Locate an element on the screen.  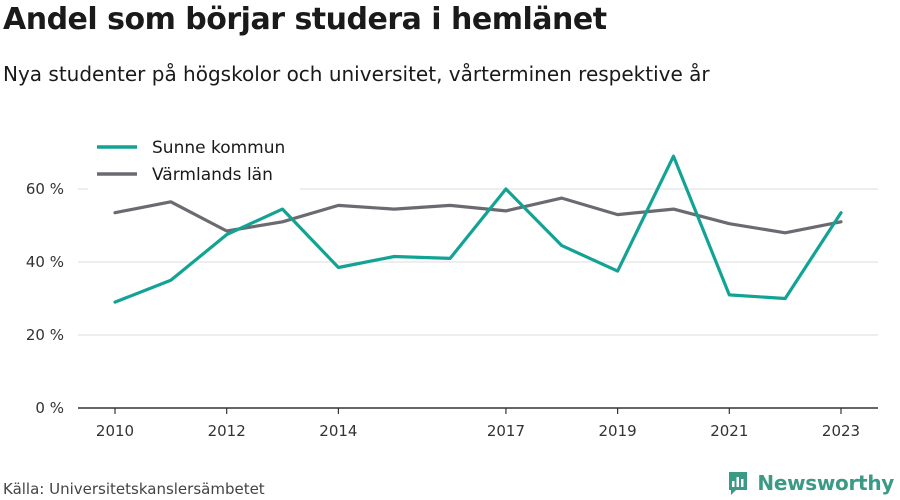
legend: Sunne kommun Värmlands län is located at coordinates (194, 159).